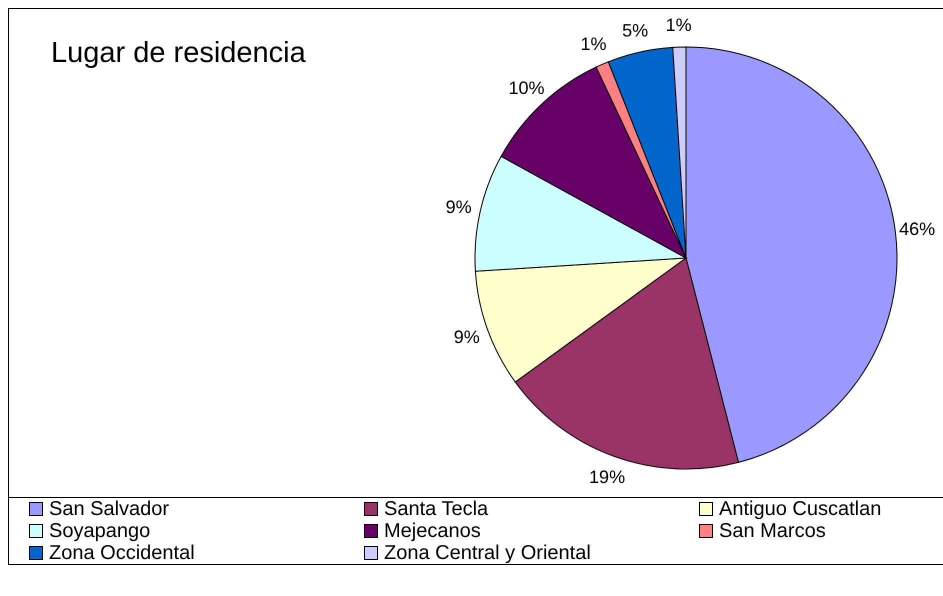  What do you see at coordinates (607, 477) in the screenshot?
I see `data-label: 19%` at bounding box center [607, 477].